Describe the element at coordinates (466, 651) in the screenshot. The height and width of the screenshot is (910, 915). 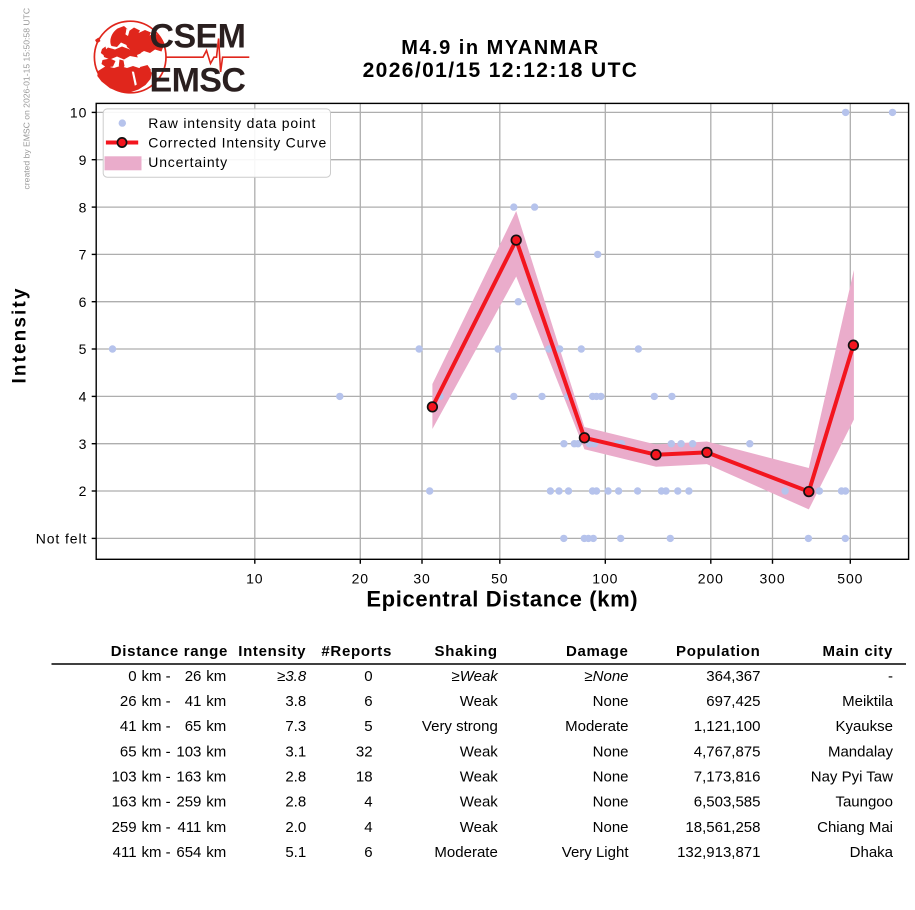
I see `svg-text: Shaking` at that location.